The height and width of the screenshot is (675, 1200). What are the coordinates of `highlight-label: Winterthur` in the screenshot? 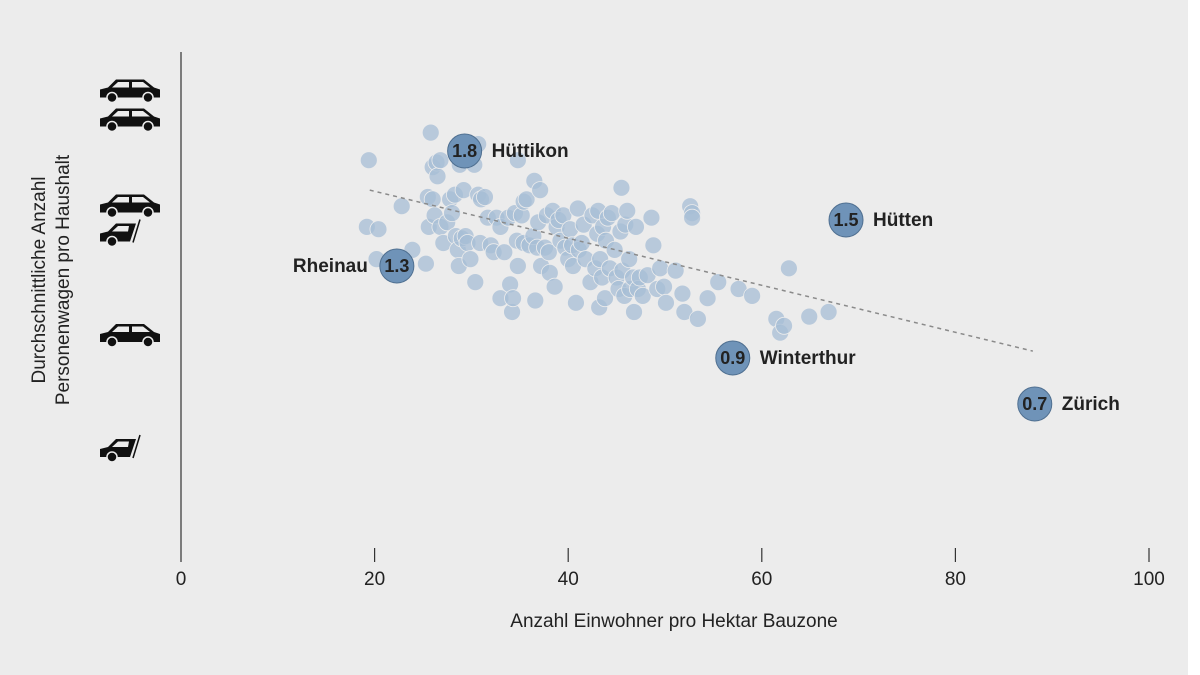 It's located at (808, 358).